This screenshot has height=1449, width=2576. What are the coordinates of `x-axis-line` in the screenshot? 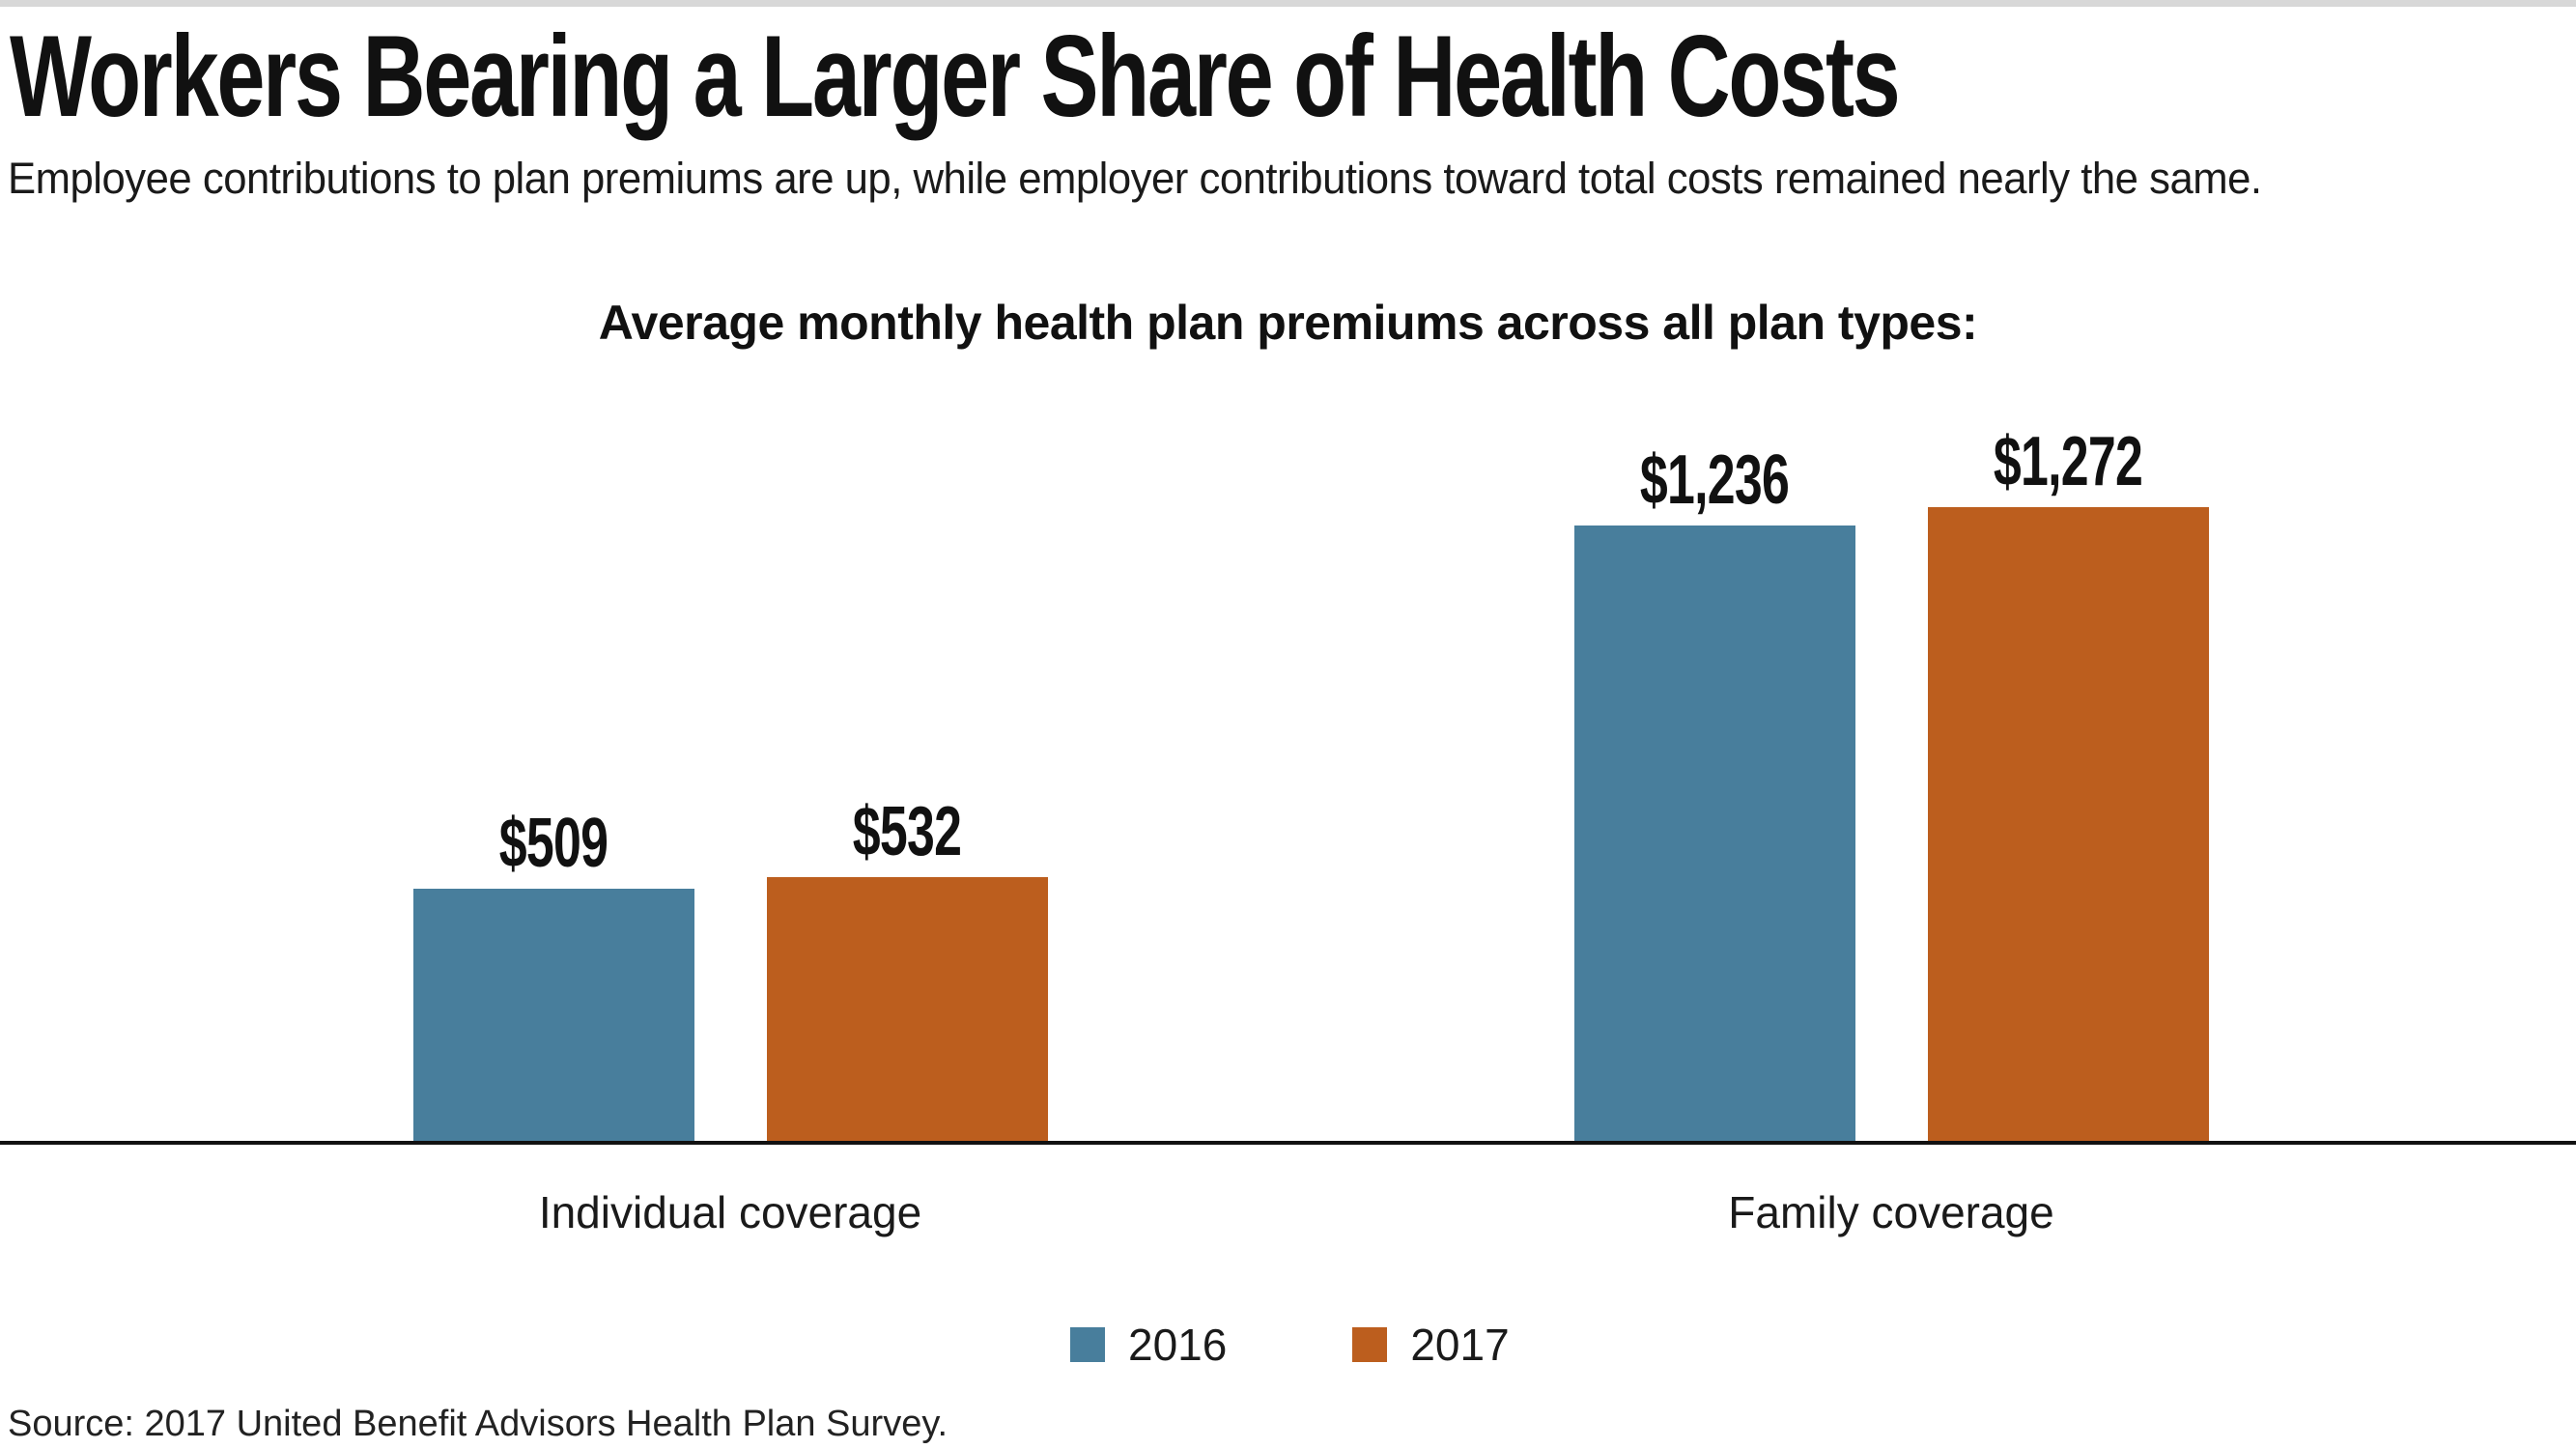 It's located at (1288, 1143).